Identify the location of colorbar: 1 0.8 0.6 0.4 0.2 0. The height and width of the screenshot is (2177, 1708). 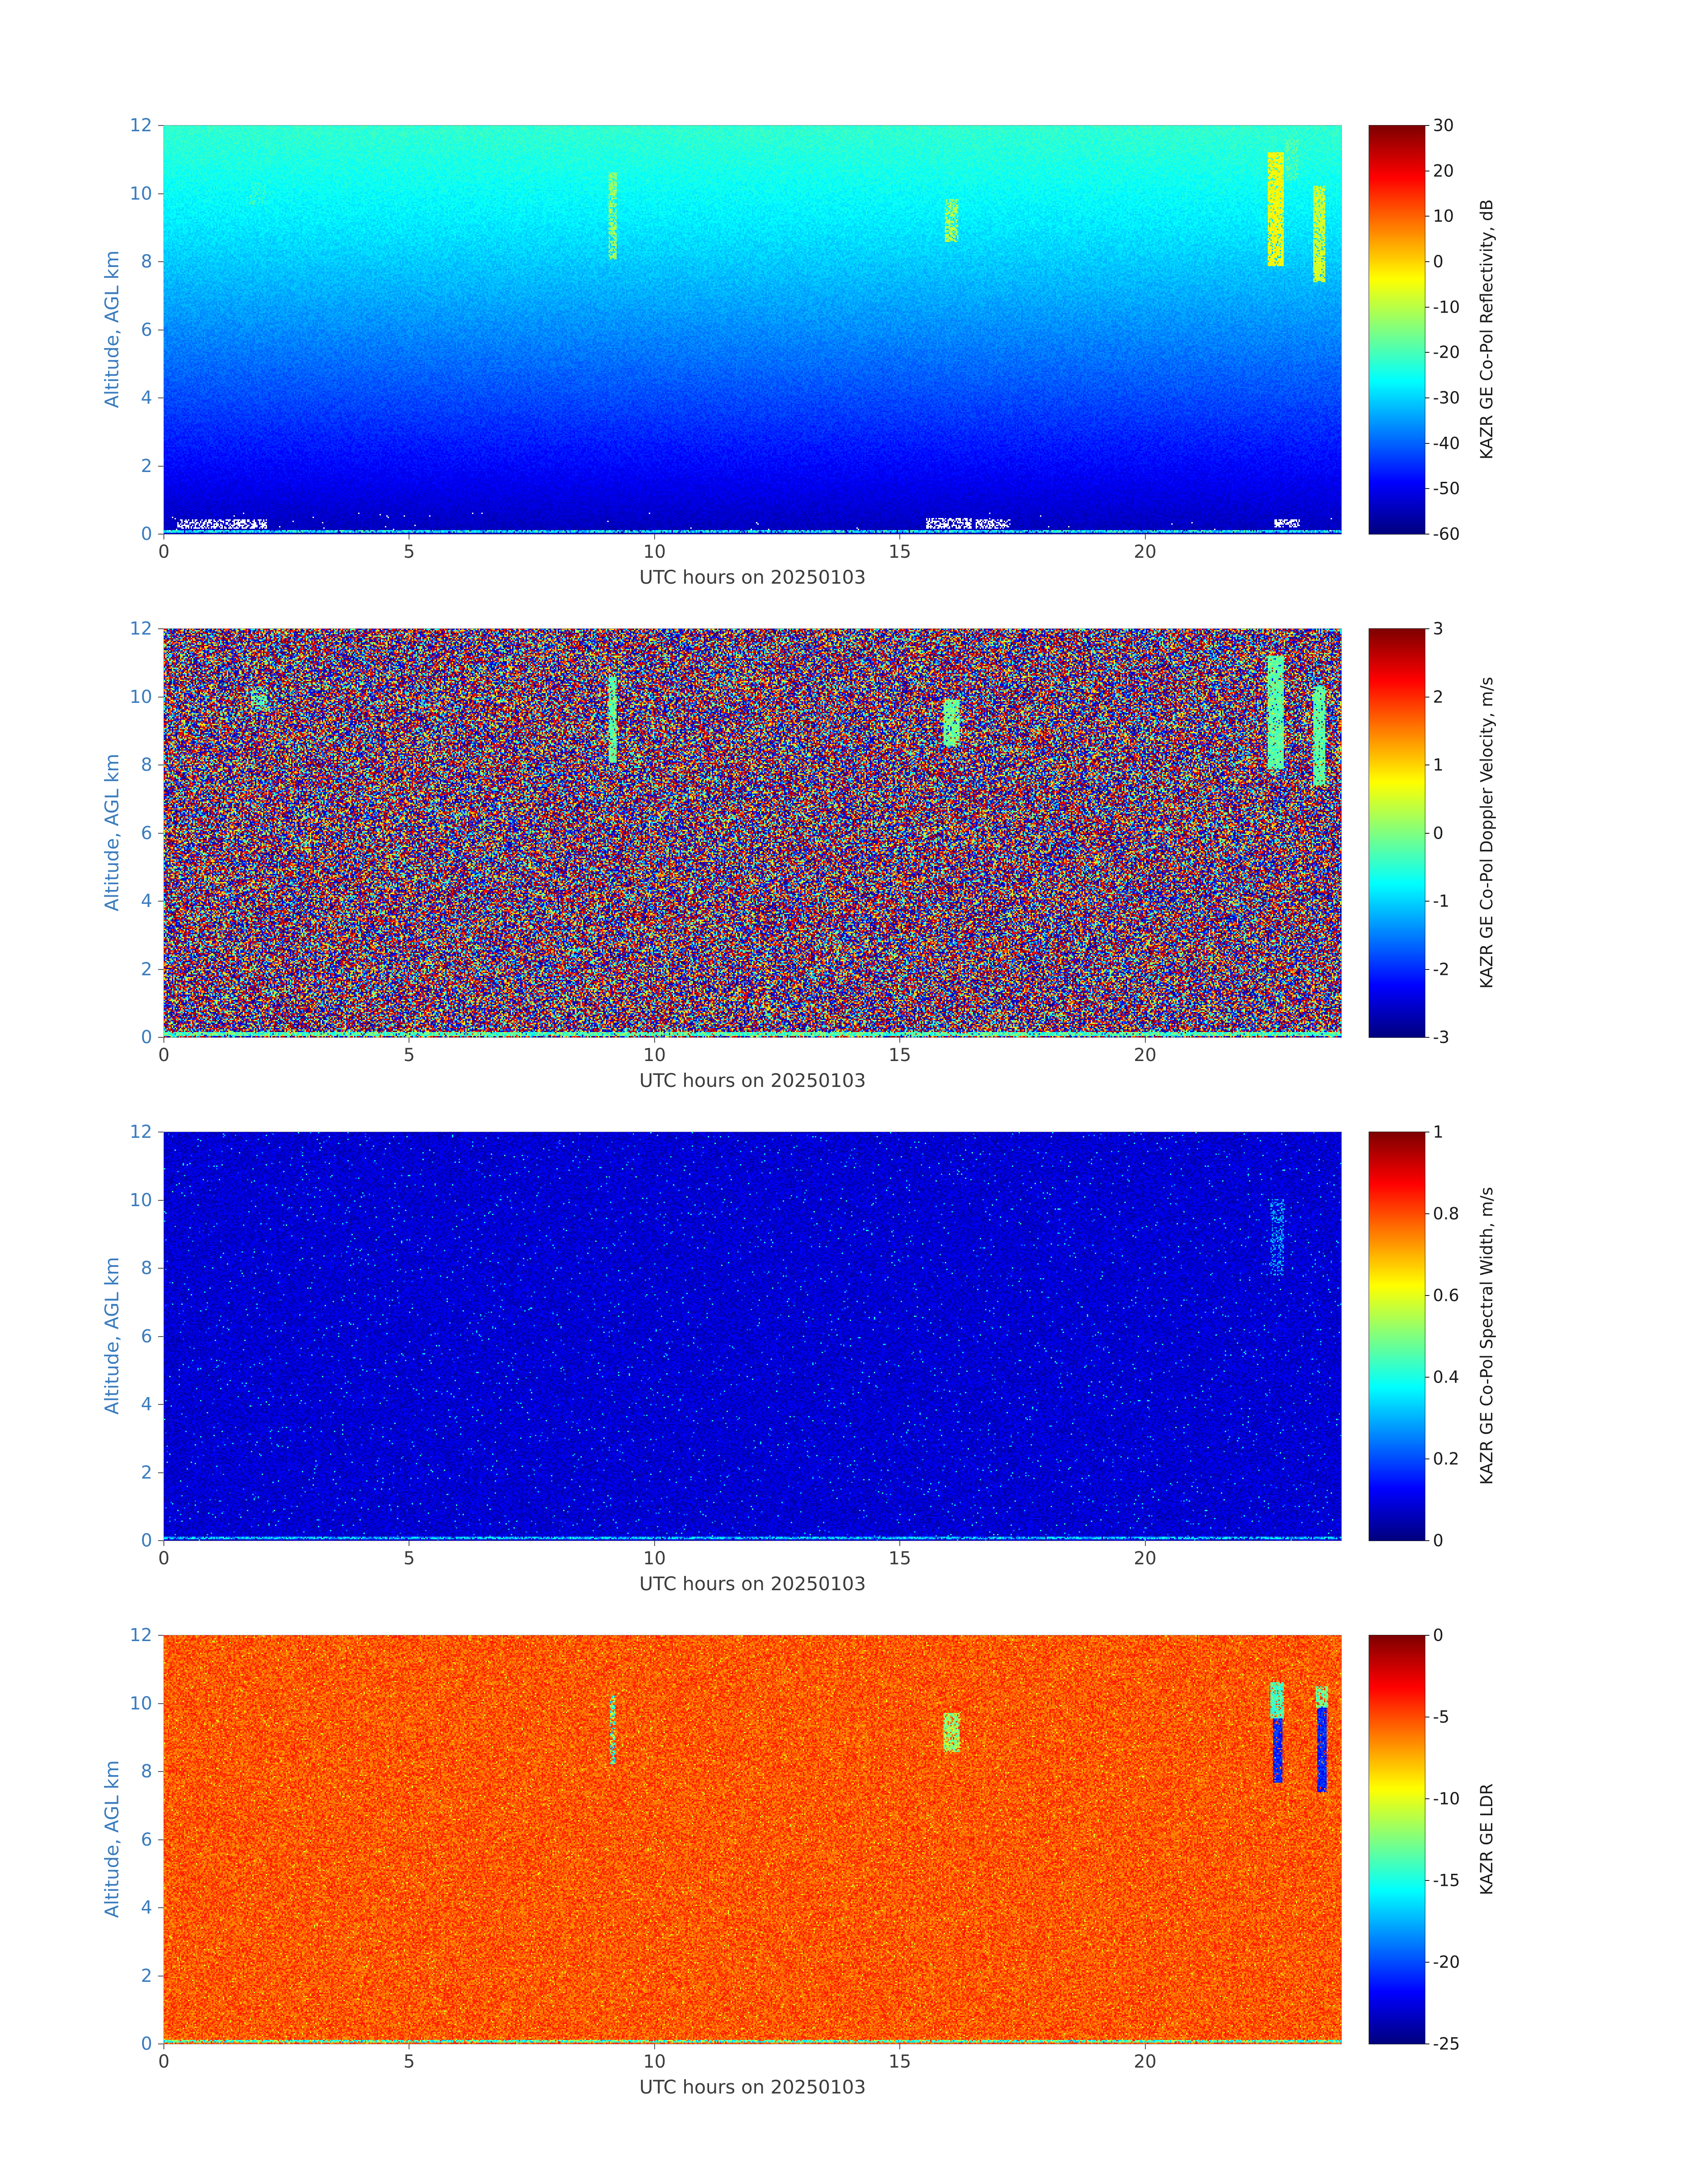
(1414, 1336).